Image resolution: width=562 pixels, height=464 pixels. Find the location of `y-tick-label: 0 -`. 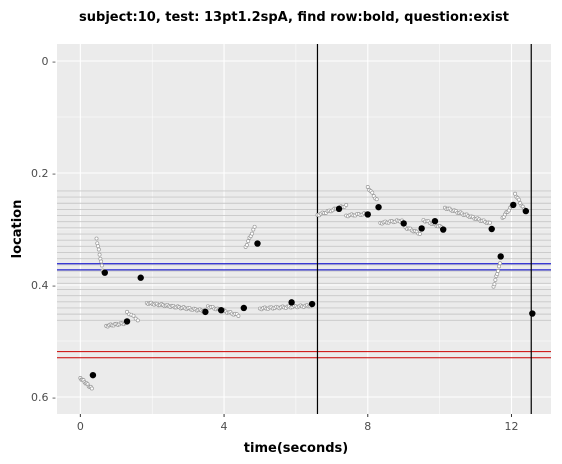

y-tick-label: 0 - is located at coordinates (49, 61).